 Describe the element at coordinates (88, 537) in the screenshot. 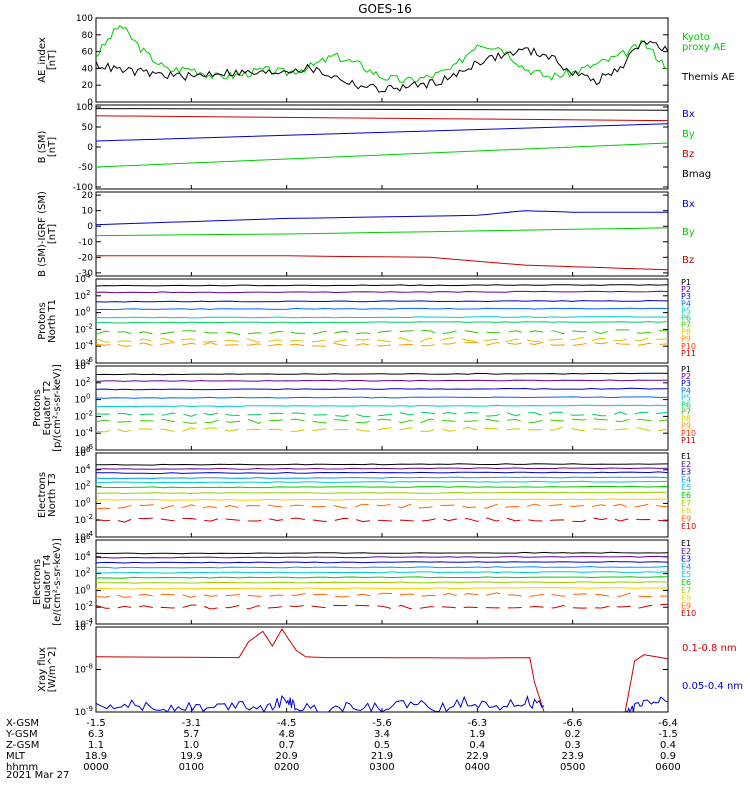

I see `y-tick-exponent: 6` at that location.